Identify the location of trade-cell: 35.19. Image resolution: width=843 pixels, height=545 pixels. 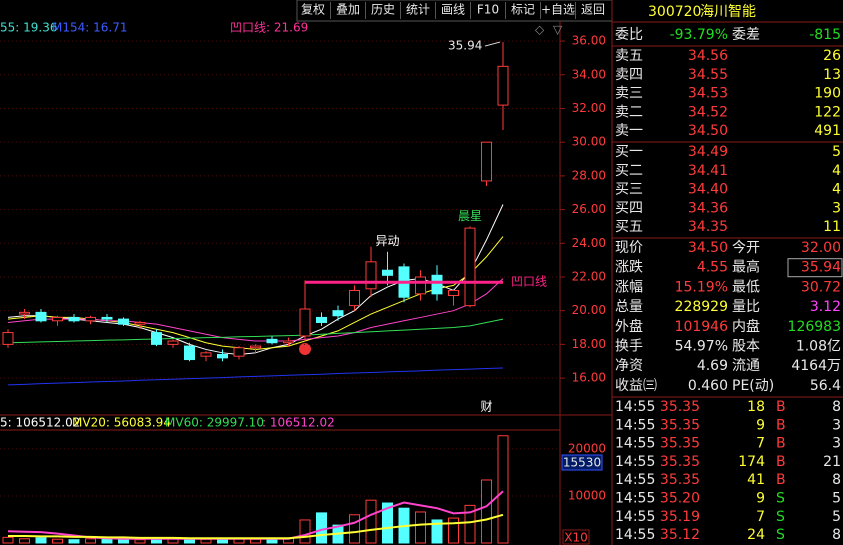
(680, 517).